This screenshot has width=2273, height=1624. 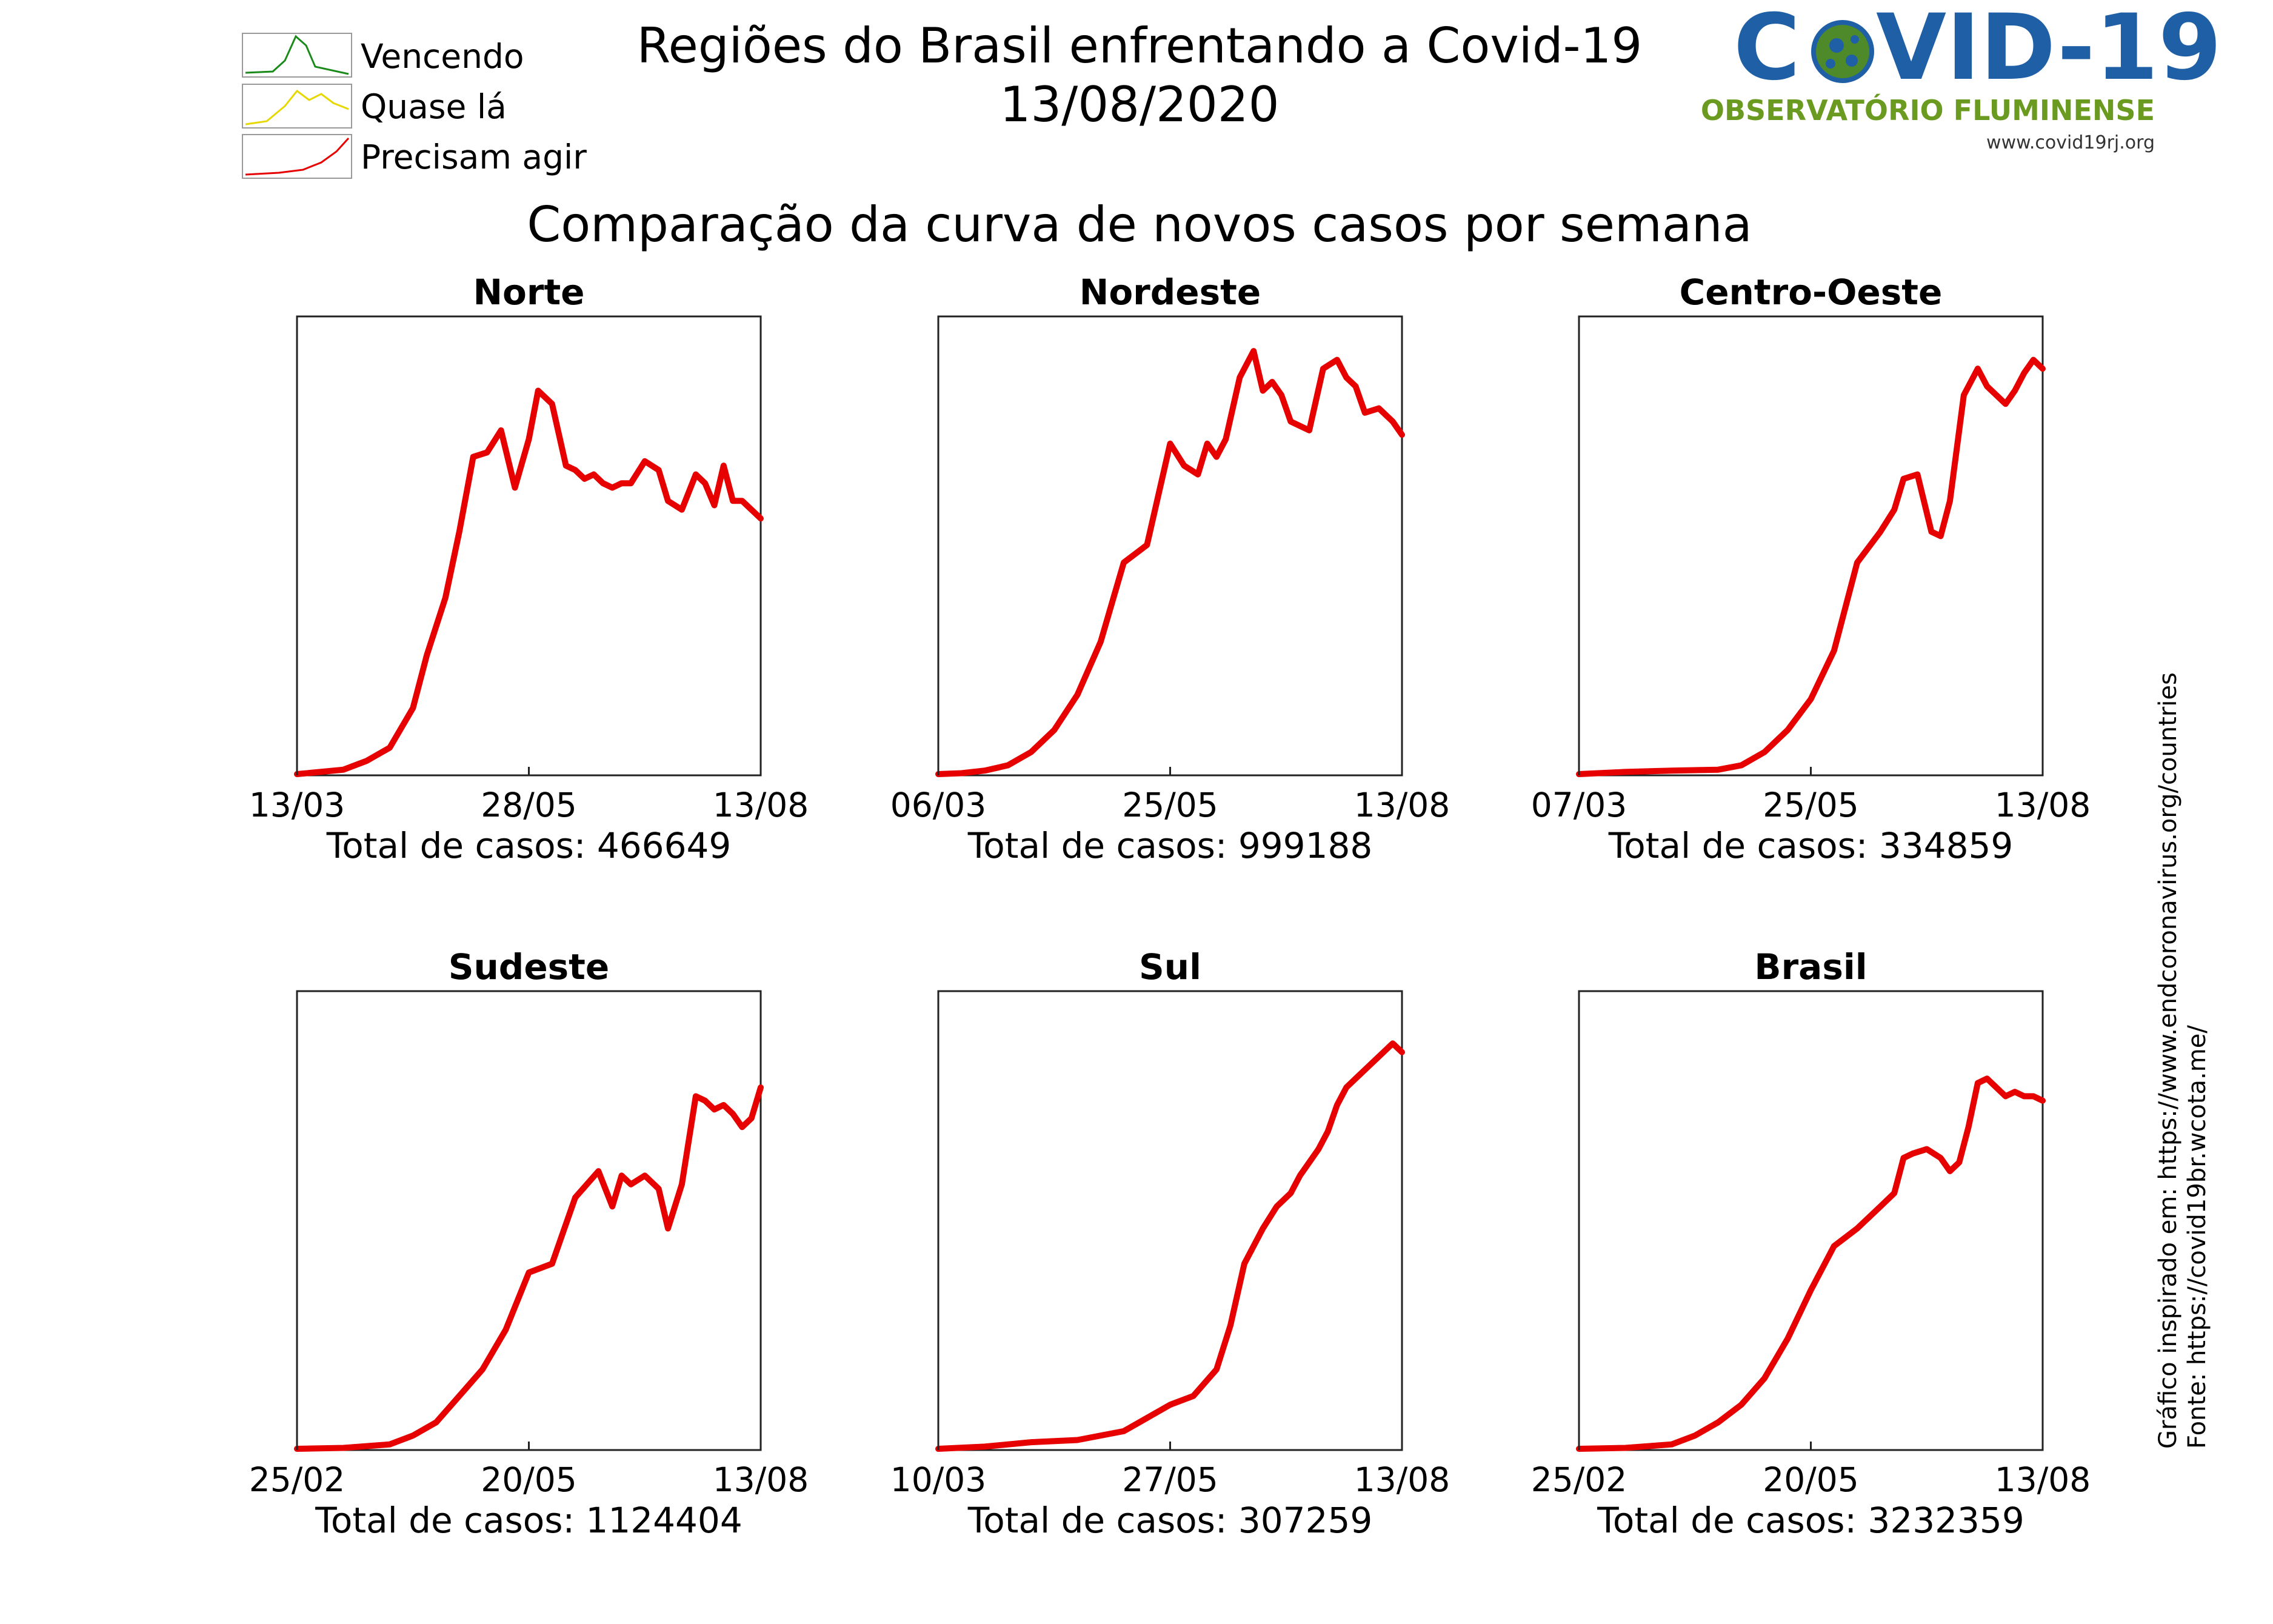 I want to click on logo-subtitle: OBSERVATÓRIO FLUMINENSE, so click(x=1928, y=110).